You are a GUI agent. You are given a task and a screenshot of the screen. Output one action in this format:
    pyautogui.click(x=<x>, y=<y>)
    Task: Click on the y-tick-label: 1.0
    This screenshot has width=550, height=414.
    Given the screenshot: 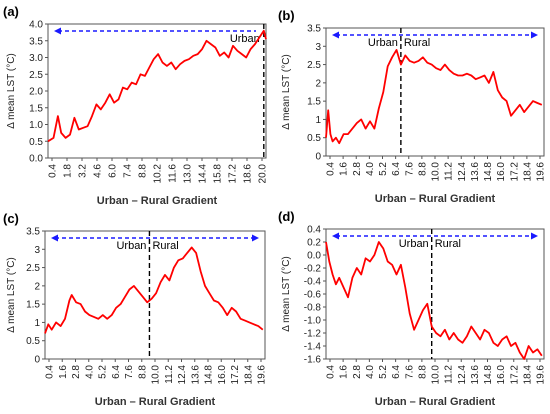 What is the action you would take?
    pyautogui.click(x=36, y=125)
    